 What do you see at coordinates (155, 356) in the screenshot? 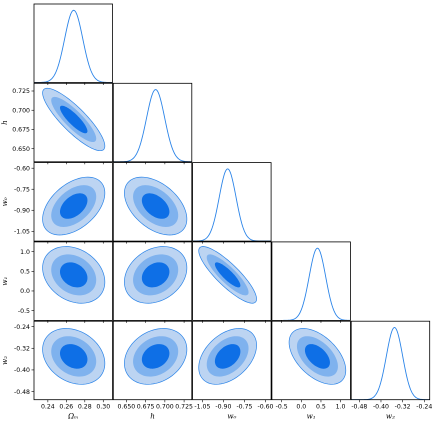
I see `contour-1sigma-h-w2` at bounding box center [155, 356].